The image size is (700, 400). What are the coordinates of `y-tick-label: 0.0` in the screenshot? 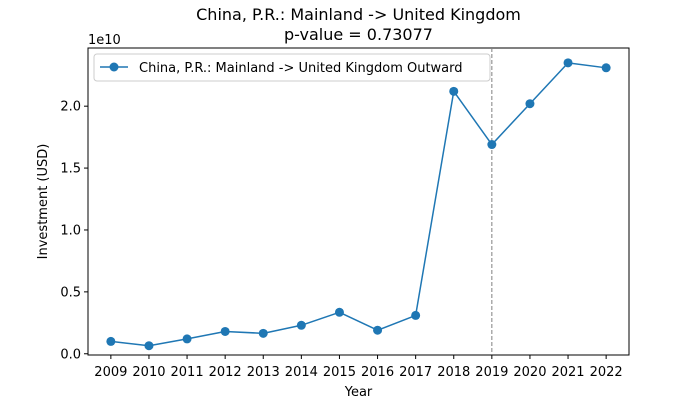 It's located at (70, 354).